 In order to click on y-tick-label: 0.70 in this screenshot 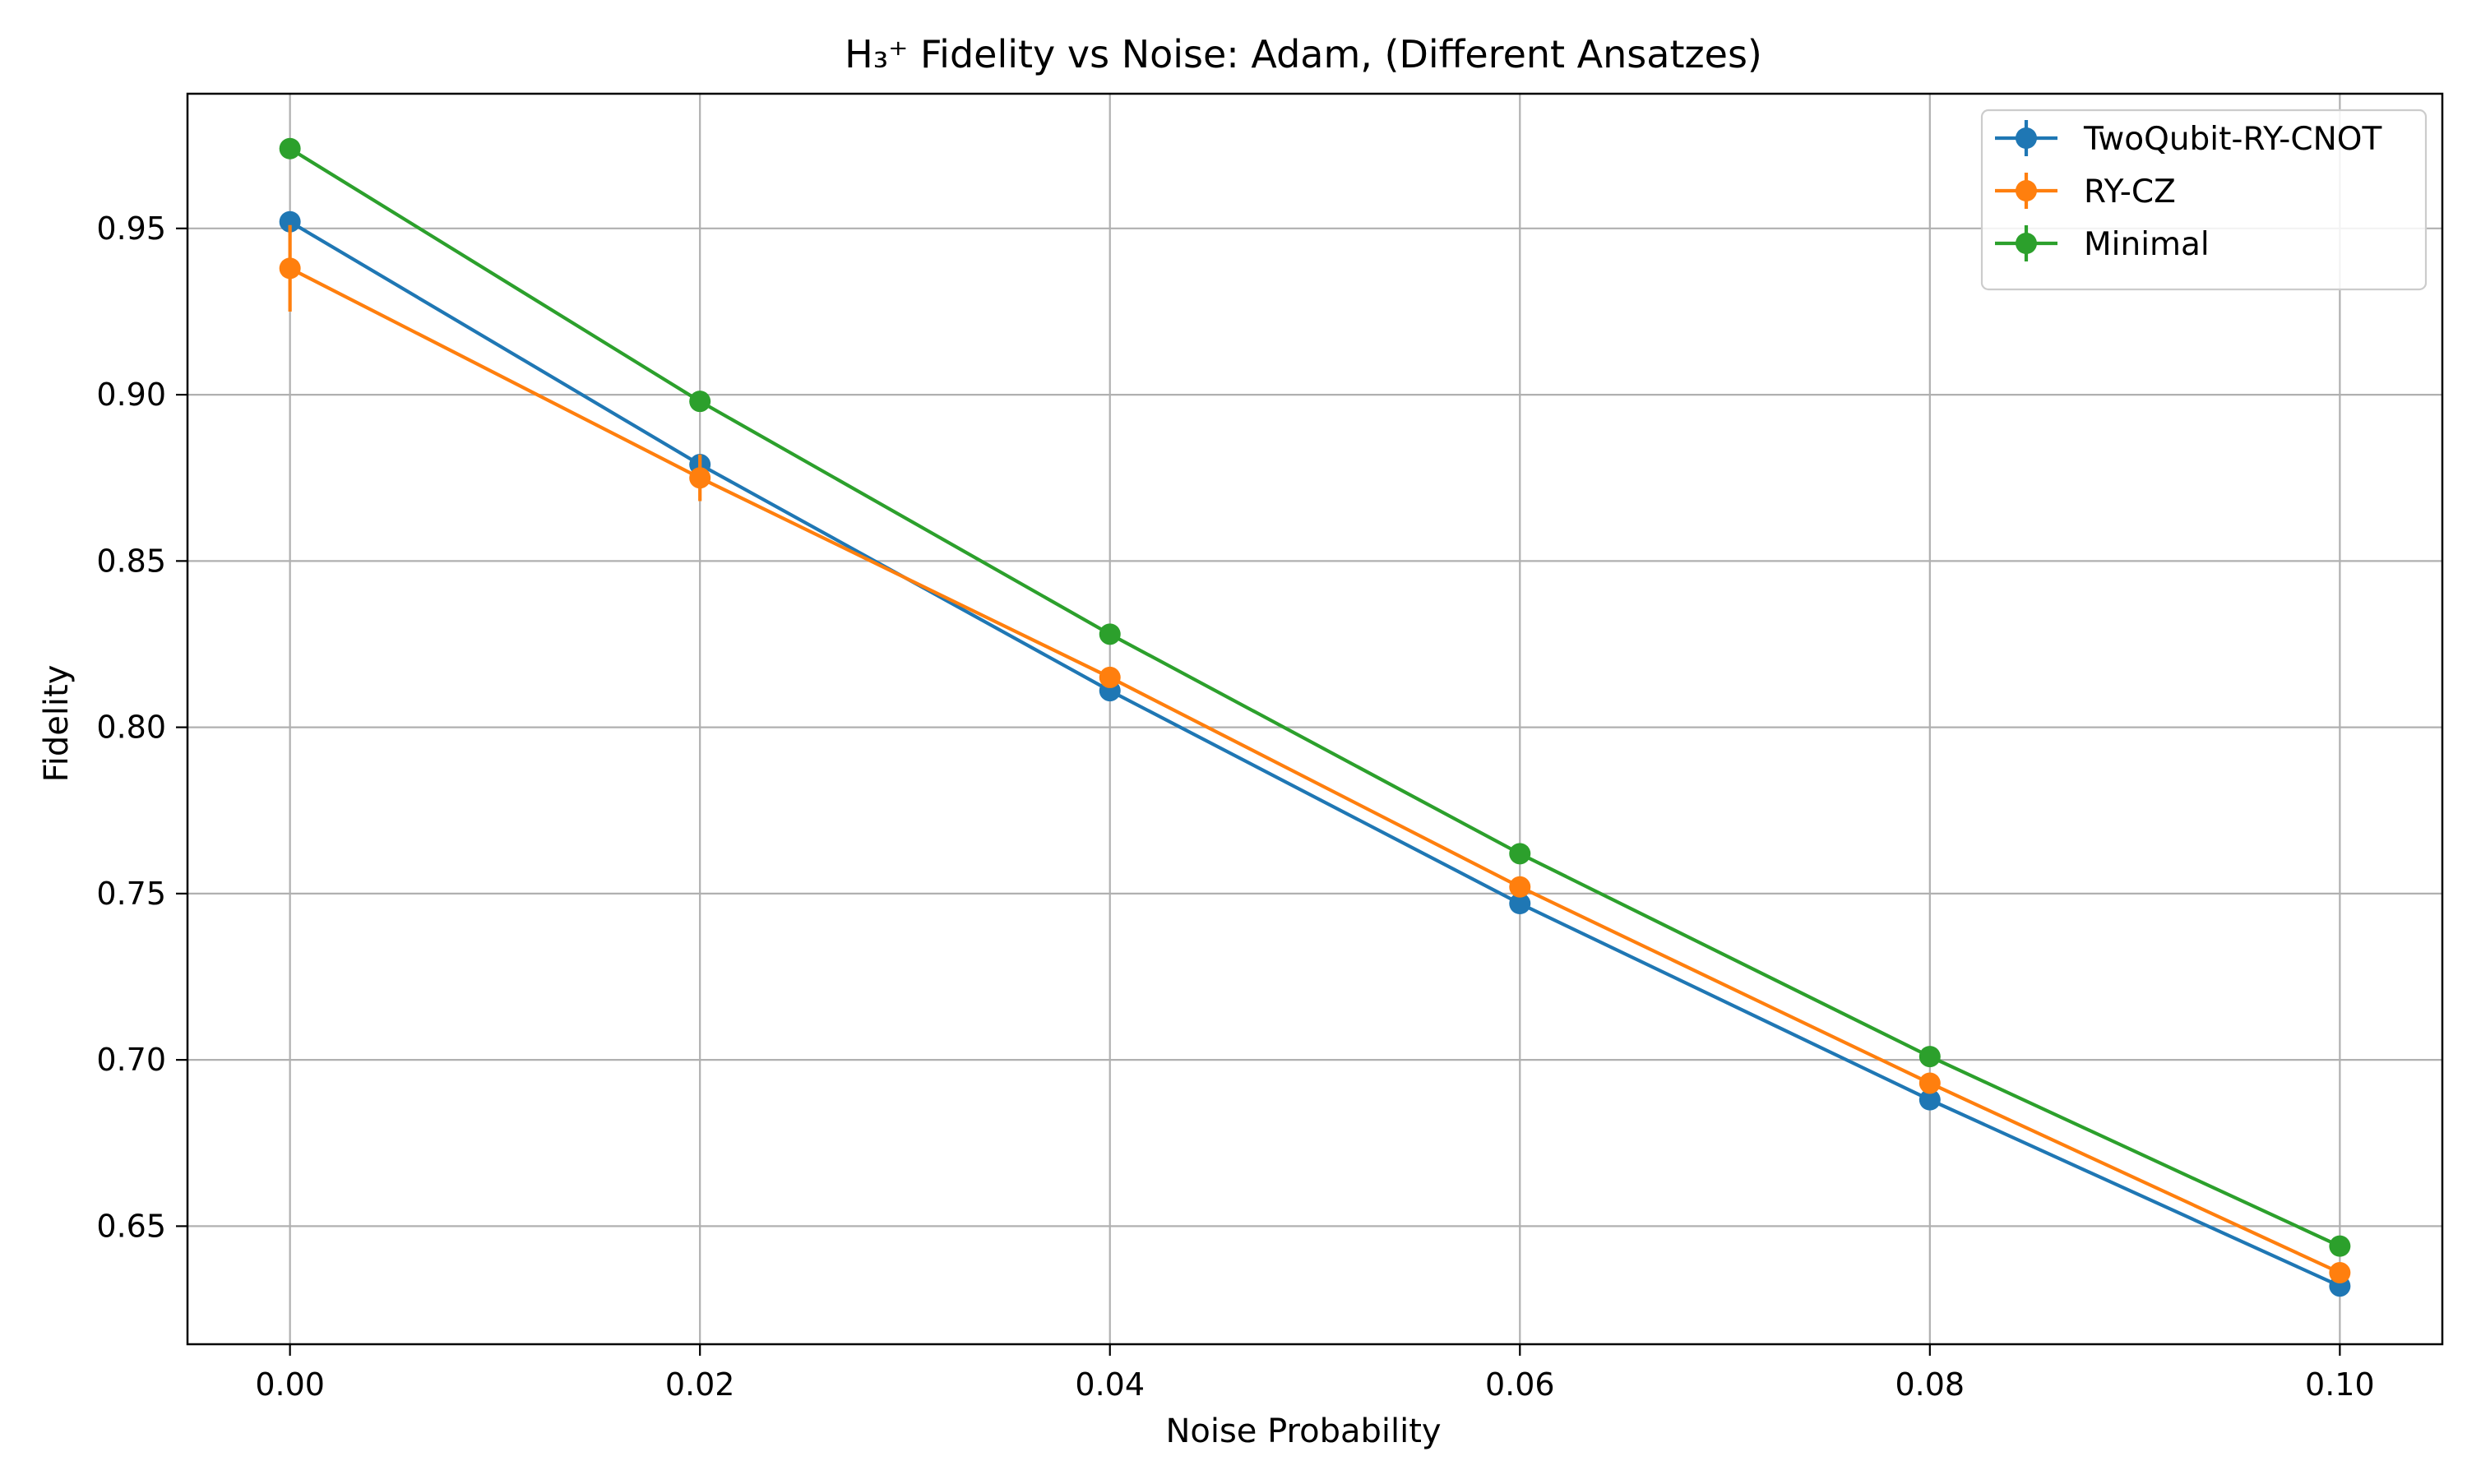, I will do `click(131, 1060)`.